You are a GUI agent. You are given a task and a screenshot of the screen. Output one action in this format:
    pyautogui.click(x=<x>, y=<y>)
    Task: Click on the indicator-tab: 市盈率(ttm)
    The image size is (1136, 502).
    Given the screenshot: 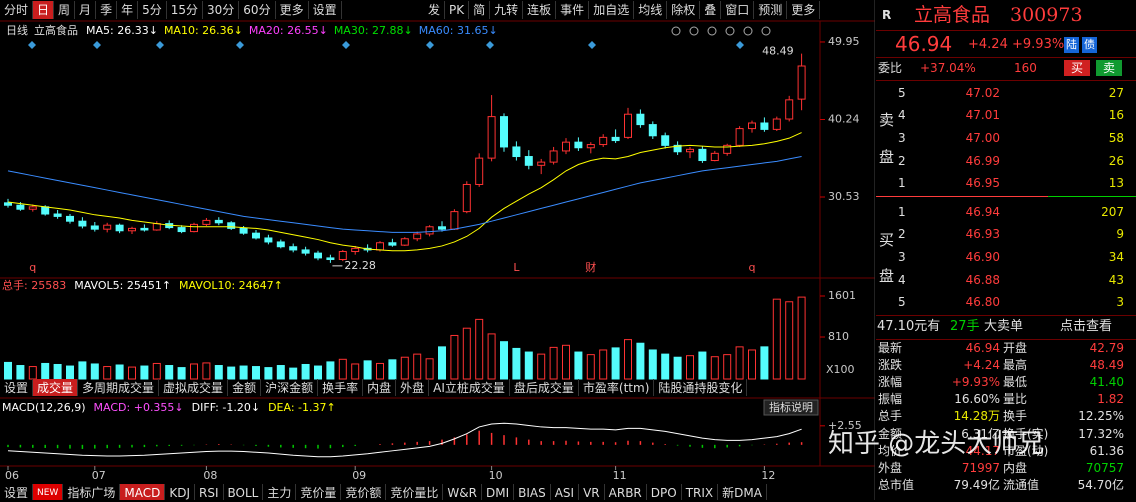 What is the action you would take?
    pyautogui.click(x=617, y=387)
    